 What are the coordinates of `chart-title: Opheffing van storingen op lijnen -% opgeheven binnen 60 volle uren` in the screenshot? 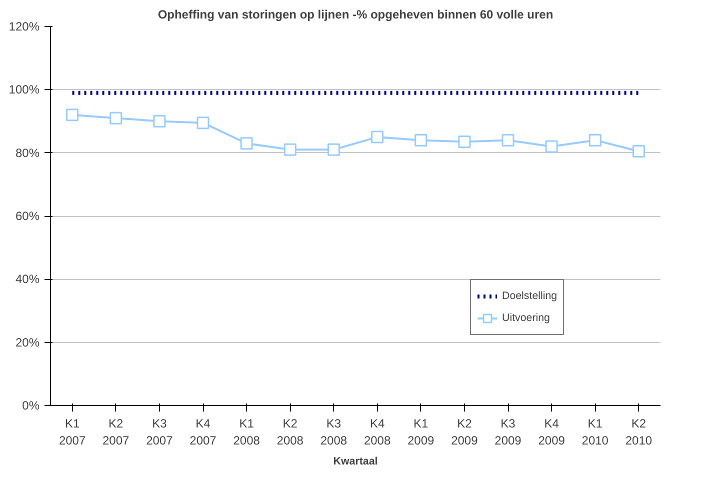 It's located at (356, 15).